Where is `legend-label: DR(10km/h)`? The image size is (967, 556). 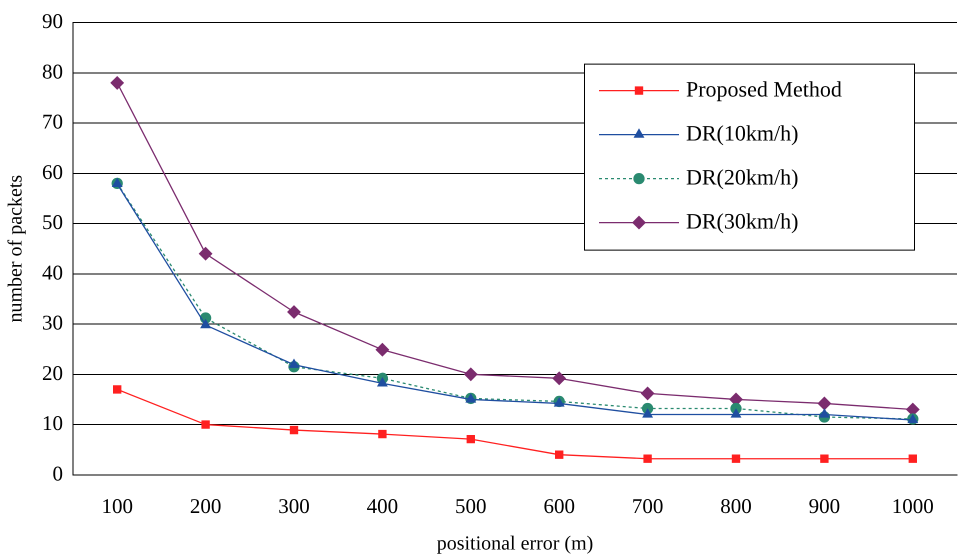
legend-label: DR(10km/h) is located at coordinates (742, 133).